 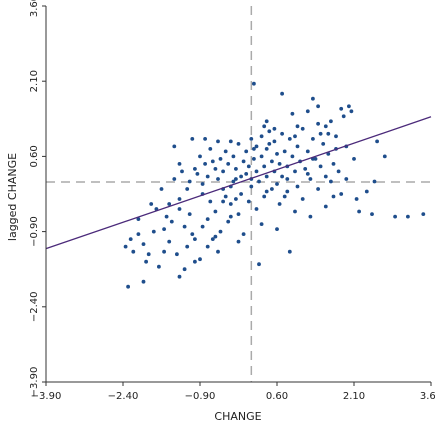 What do you see at coordinates (46, 396) in the screenshot?
I see `x-tick-label: −3.90` at bounding box center [46, 396].